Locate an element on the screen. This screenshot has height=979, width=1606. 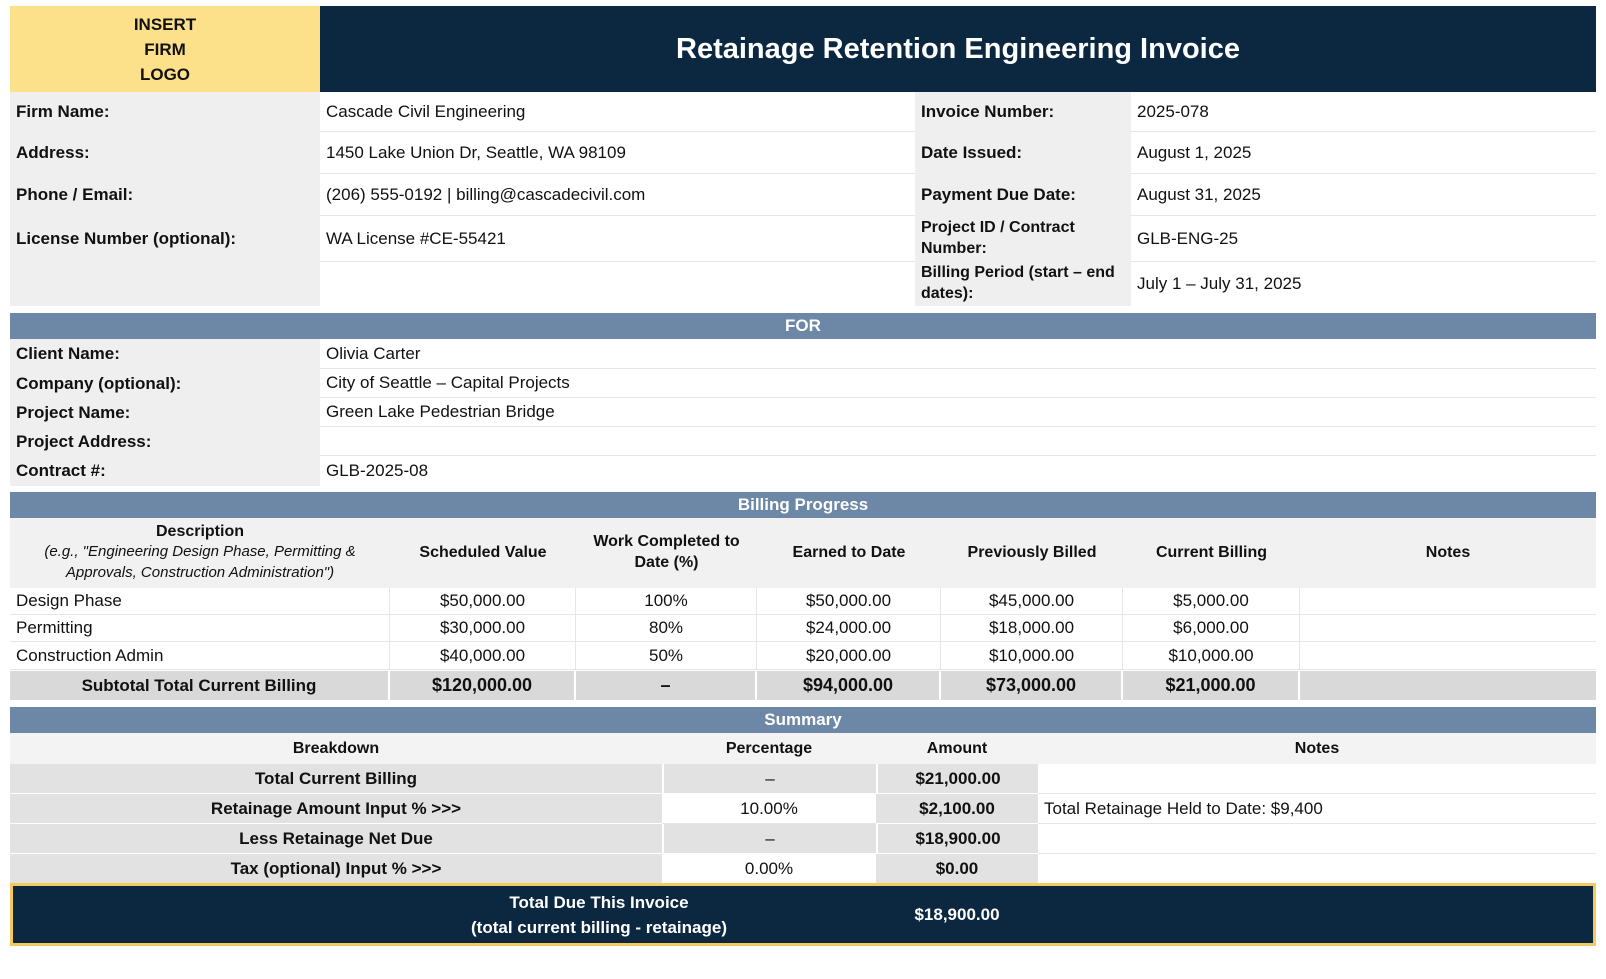
summary-header: Summary is located at coordinates (803, 720).